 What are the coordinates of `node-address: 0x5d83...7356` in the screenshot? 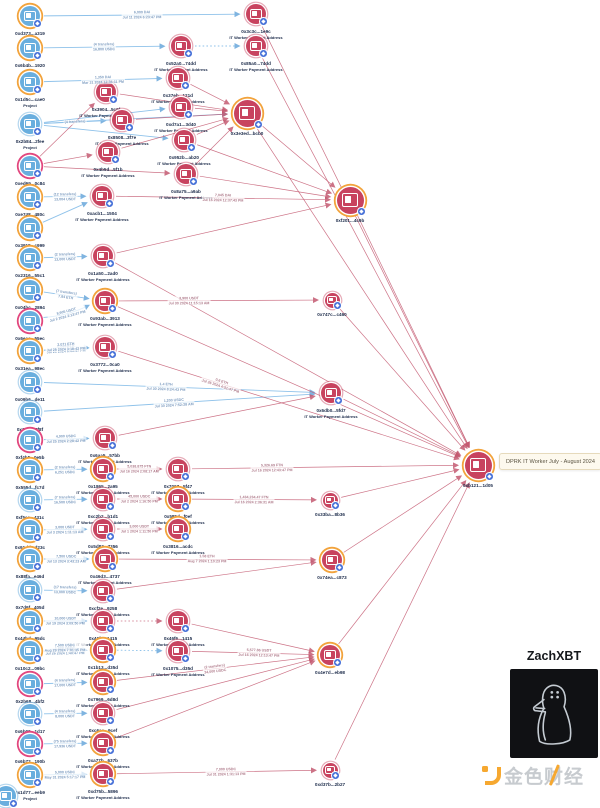 It's located at (103, 546).